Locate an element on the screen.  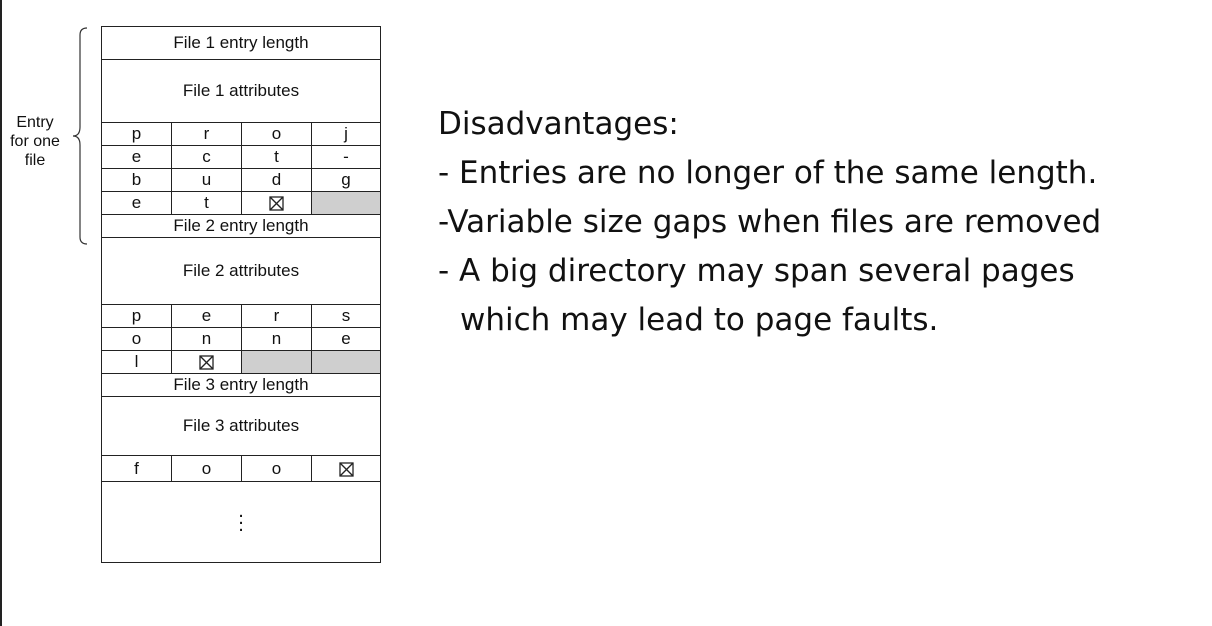
file-attributes-cell: File 1 attributes is located at coordinates (241, 91).